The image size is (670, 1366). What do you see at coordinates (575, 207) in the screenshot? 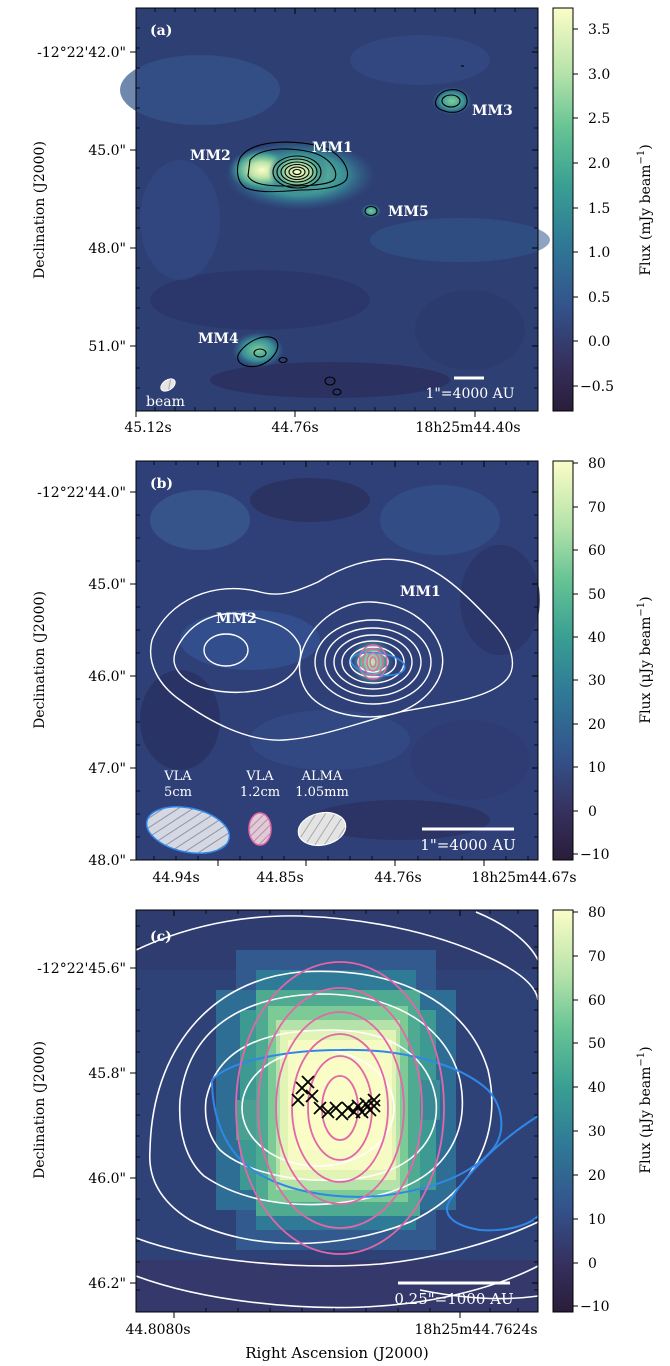
I see `panel-a-colorbar-ticks` at bounding box center [575, 207].